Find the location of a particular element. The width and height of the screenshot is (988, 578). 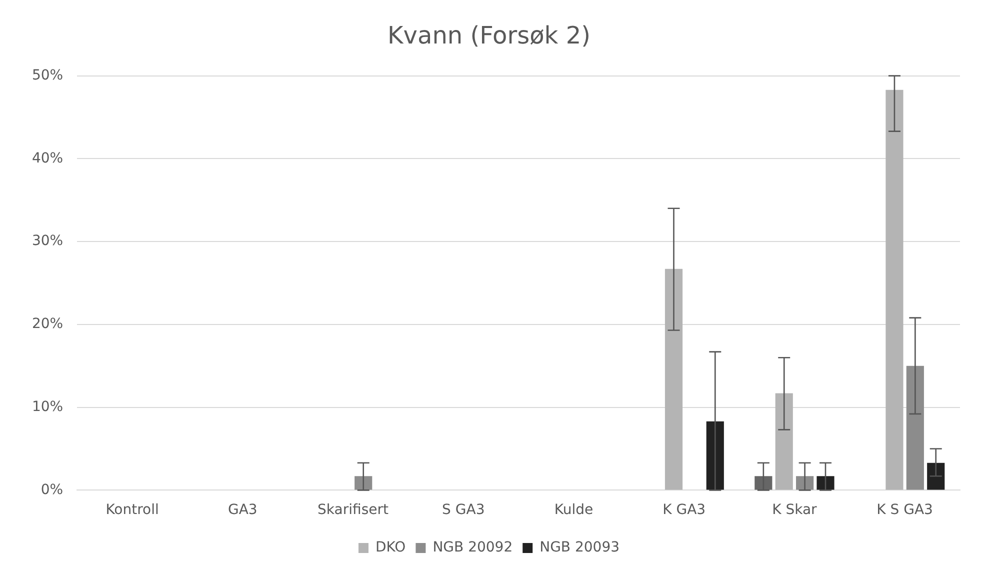

y-tick-label: 50% is located at coordinates (48, 75).